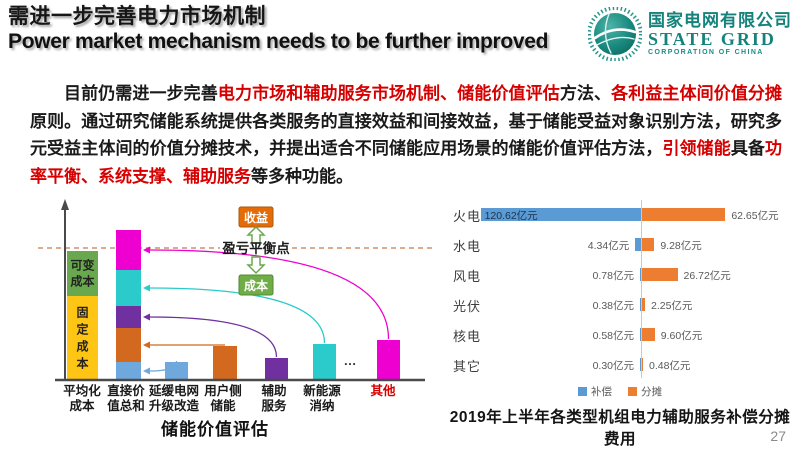 The width and height of the screenshot is (800, 450). Describe the element at coordinates (613, 366) in the screenshot. I see `value-label-补偿-其它: 0.30亿元` at that location.